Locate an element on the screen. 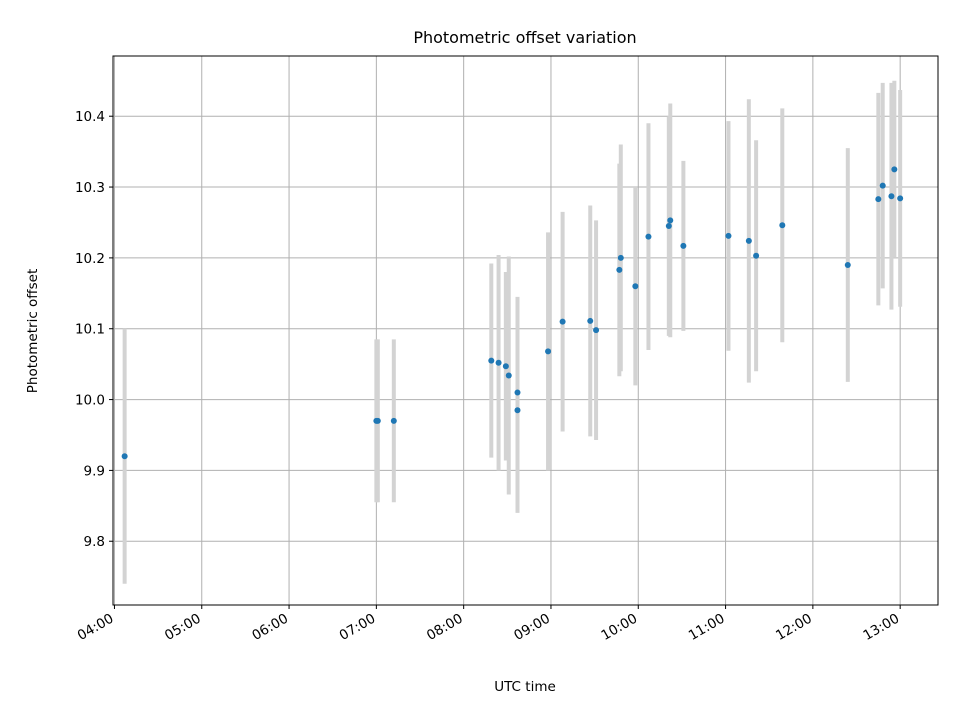  x-tick-label: 13:00 is located at coordinates (881, 627).